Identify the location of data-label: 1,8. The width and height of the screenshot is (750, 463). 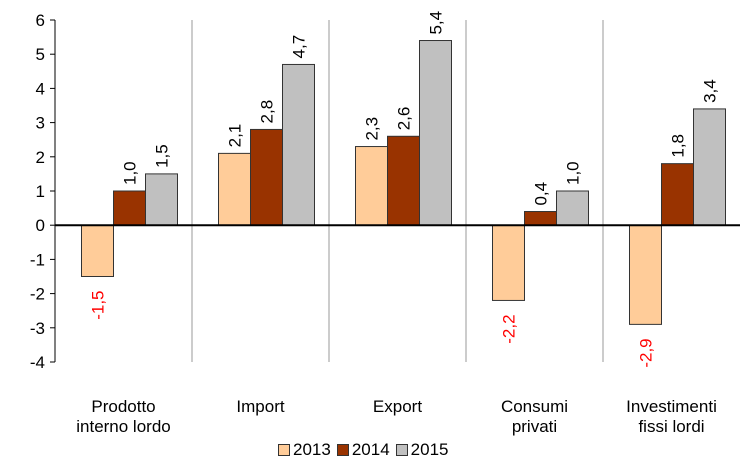
(678, 146).